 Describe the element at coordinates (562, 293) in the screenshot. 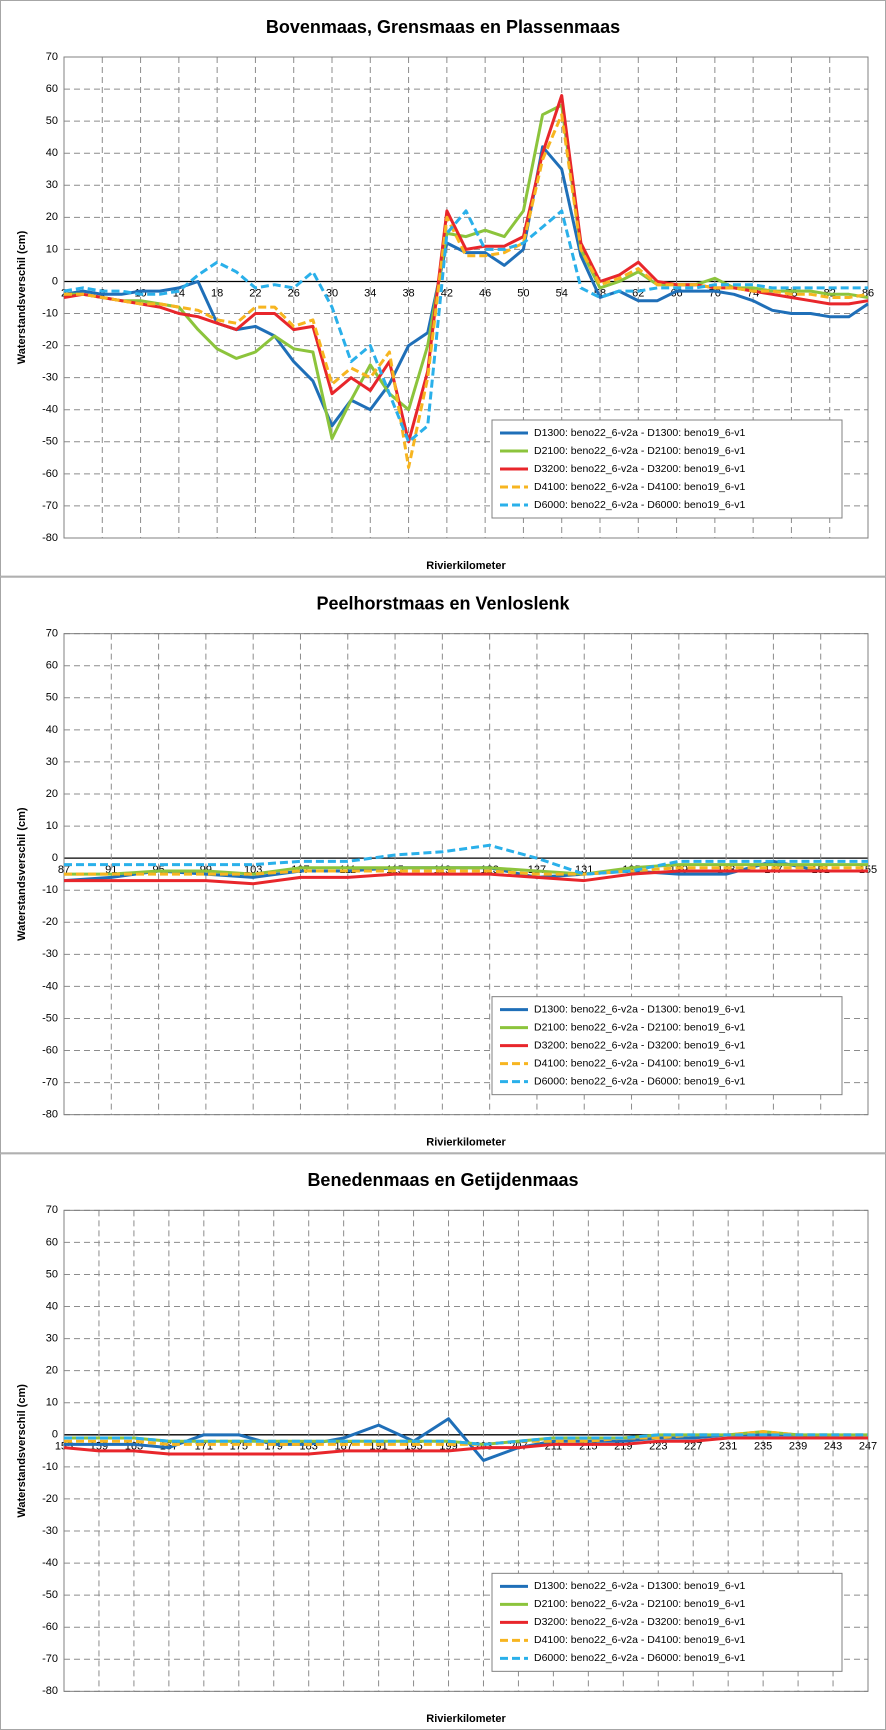

I see `x-tick-label: 54` at that location.